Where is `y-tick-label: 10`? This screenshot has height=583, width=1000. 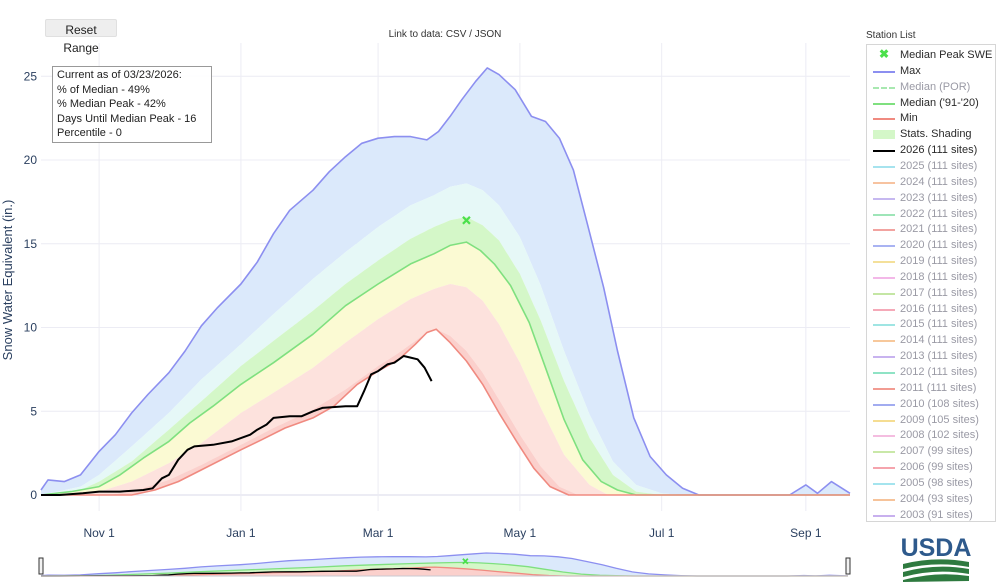 y-tick-label: 10 is located at coordinates (31, 328).